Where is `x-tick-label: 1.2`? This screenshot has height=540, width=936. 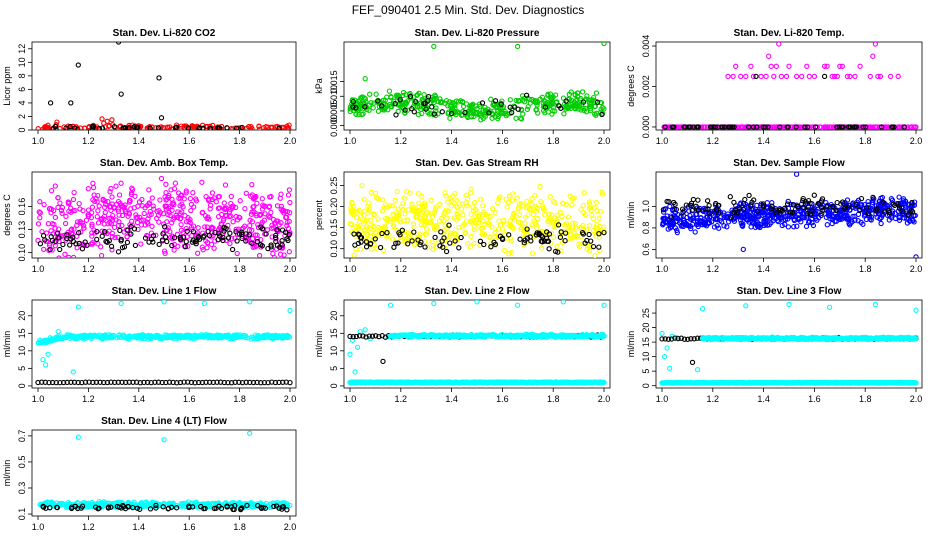
x-tick-label: 1.2 is located at coordinates (713, 269).